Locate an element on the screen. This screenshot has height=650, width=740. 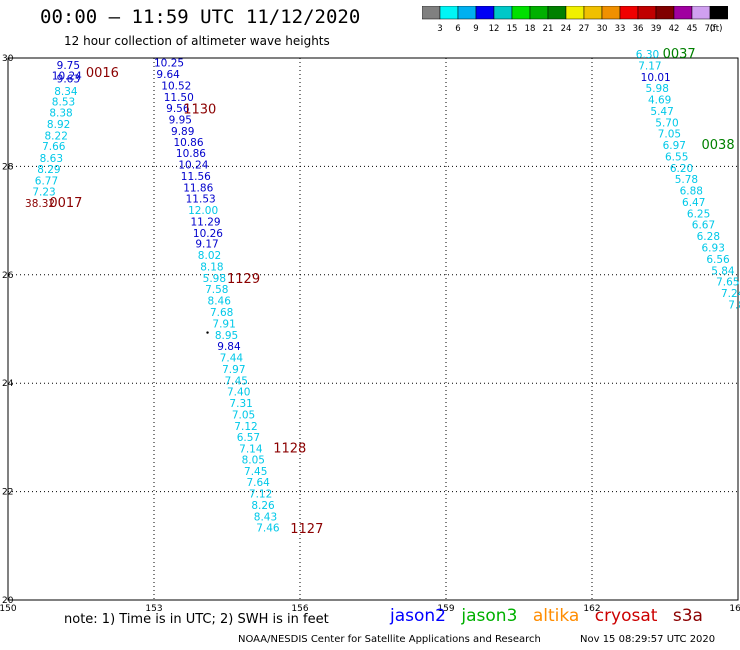
lon-tick-label: 150 is located at coordinates (8, 609).